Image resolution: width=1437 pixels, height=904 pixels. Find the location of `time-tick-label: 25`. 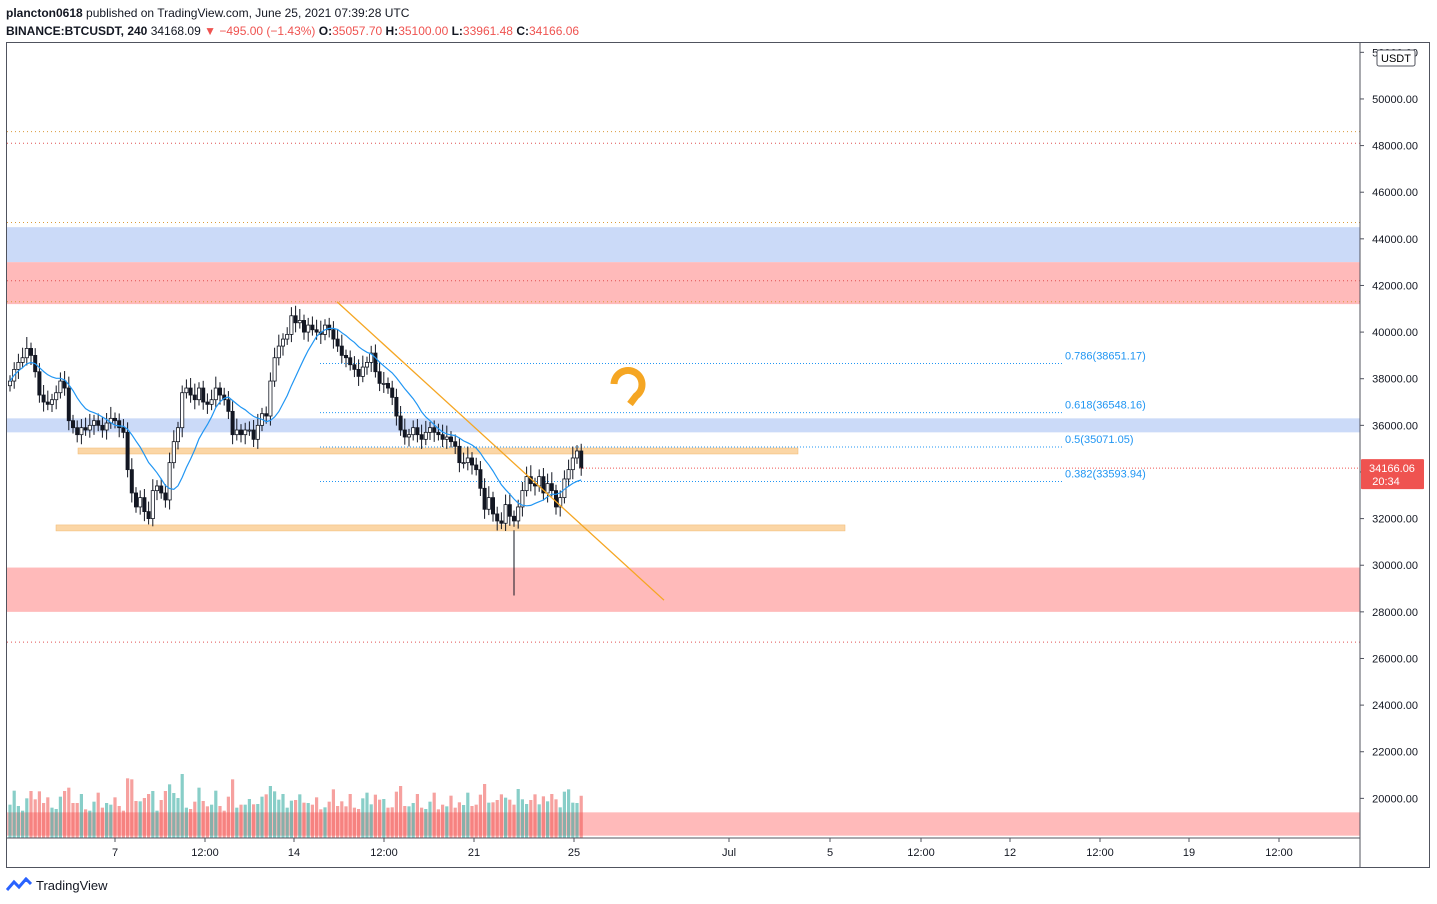

time-tick-label: 25 is located at coordinates (574, 853).